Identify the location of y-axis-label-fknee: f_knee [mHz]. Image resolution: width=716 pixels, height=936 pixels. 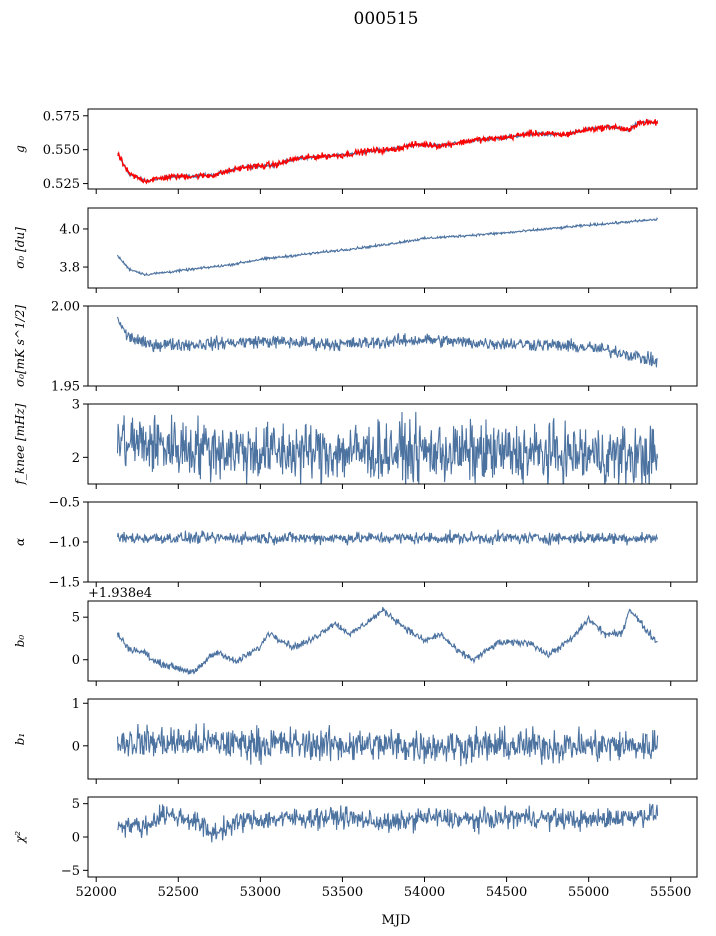
(20, 444).